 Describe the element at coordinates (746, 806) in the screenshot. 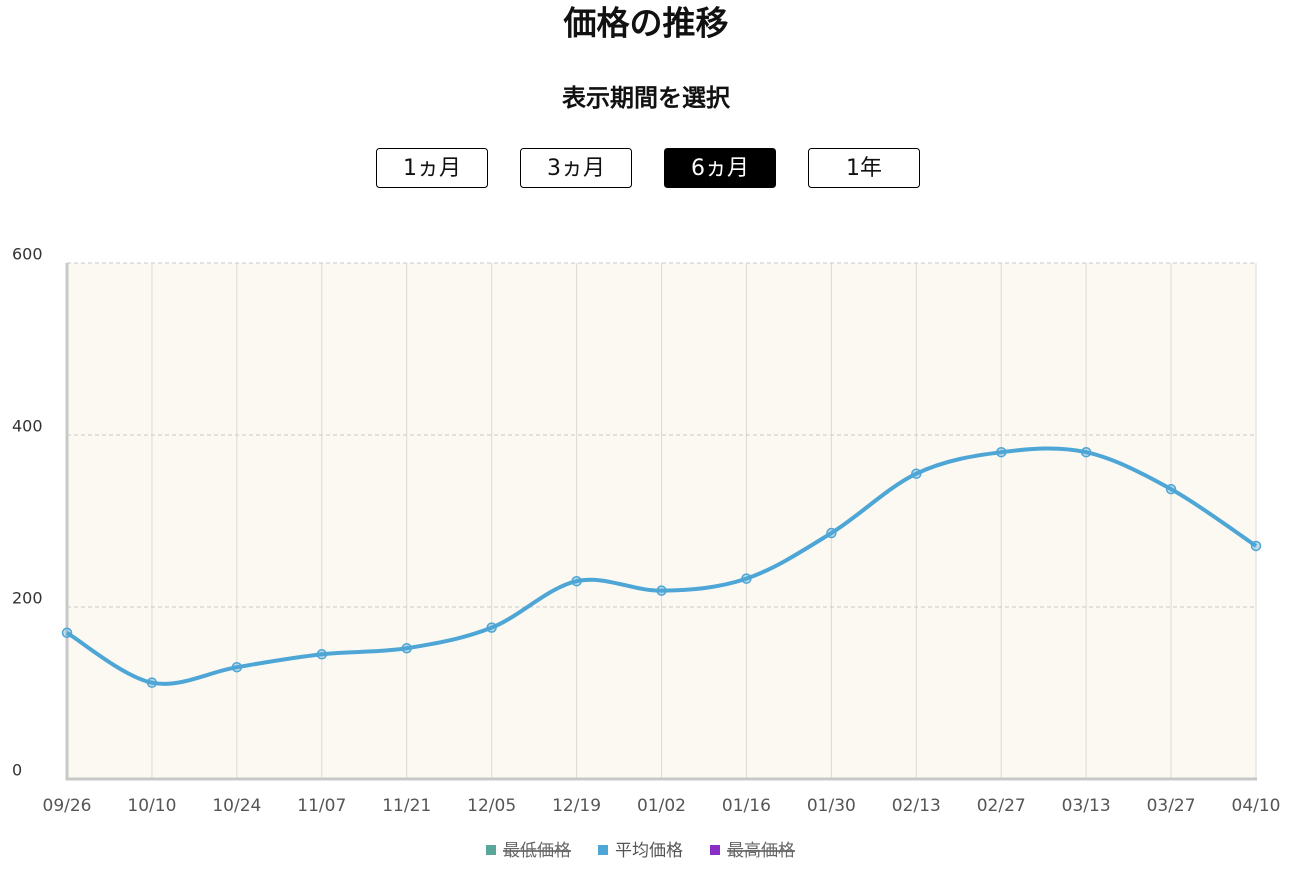

I see `x-tick-label: 01/16` at that location.